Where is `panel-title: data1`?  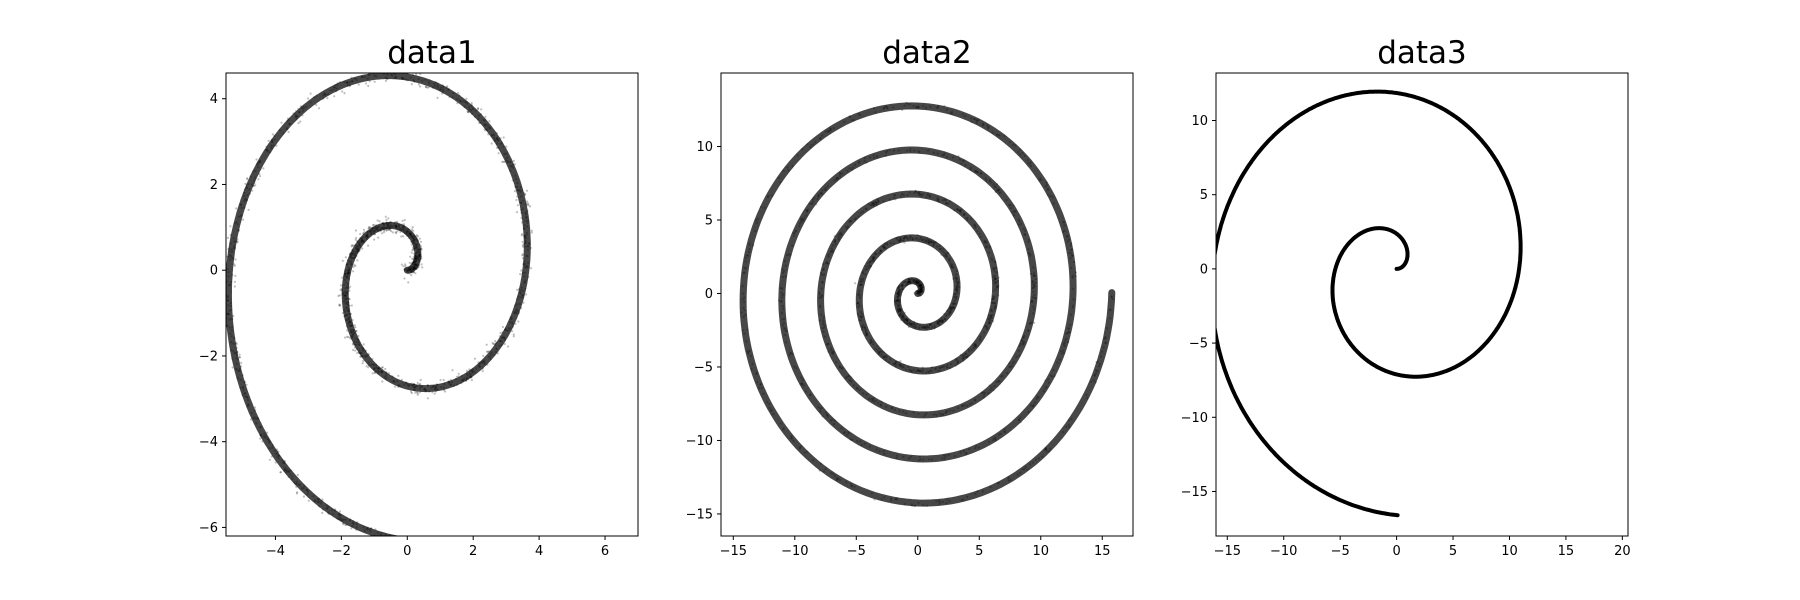 panel-title: data1 is located at coordinates (432, 53).